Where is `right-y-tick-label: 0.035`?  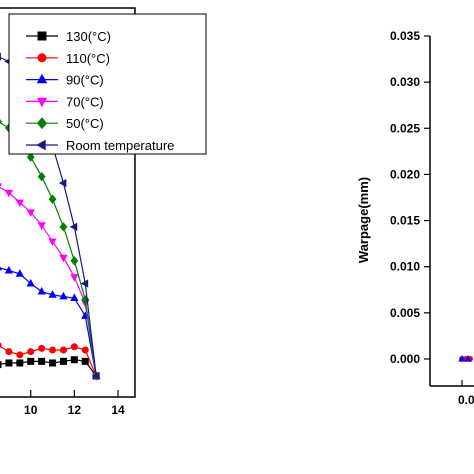 right-y-tick-label: 0.035 is located at coordinates (405, 36).